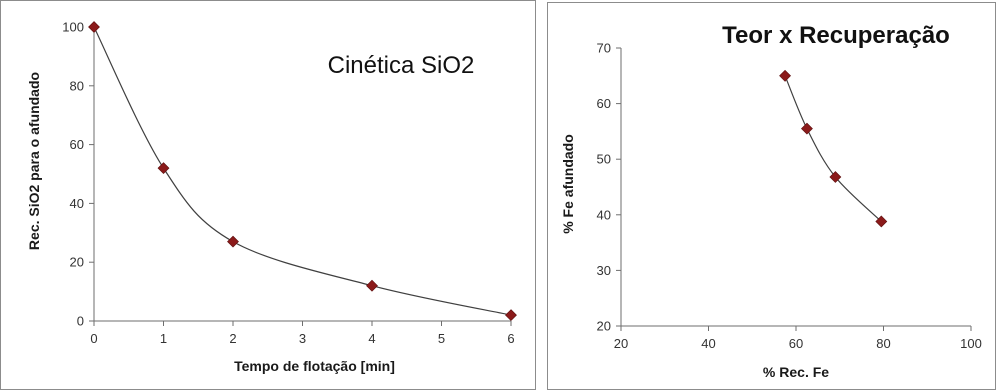  Describe the element at coordinates (73, 27) in the screenshot. I see `y-tick-label: 100` at that location.